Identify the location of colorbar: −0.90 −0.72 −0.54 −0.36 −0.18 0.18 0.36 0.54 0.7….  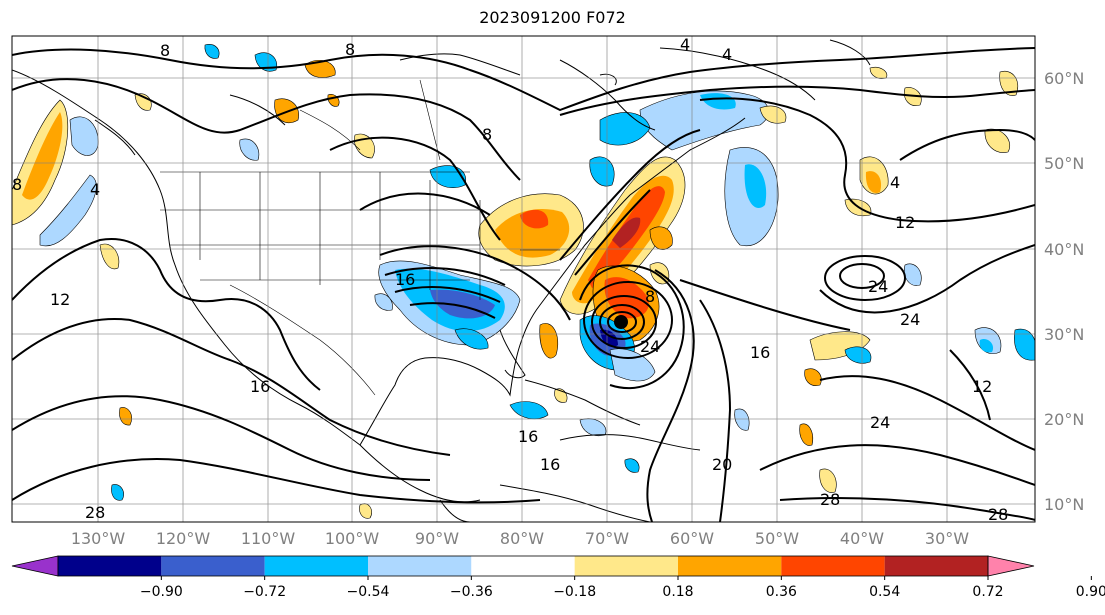
(558, 577).